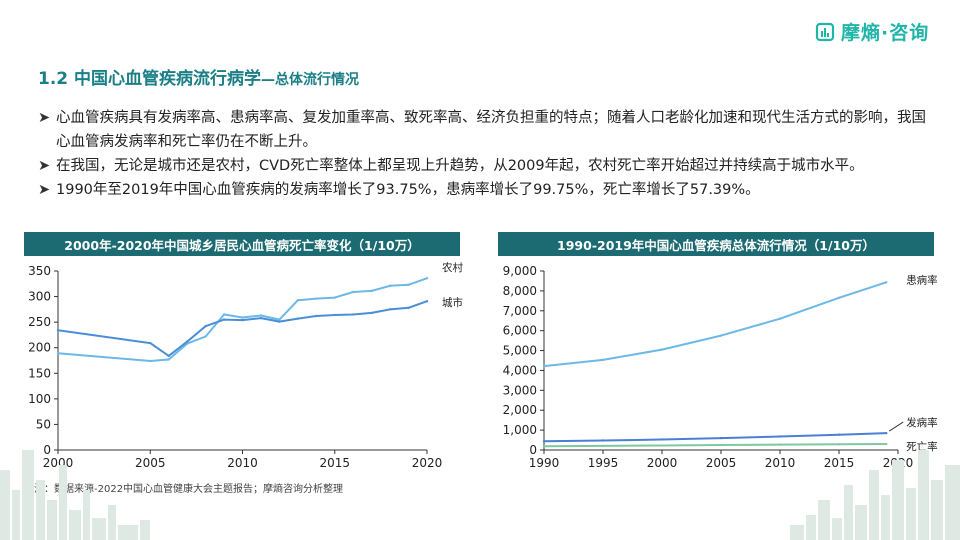 The height and width of the screenshot is (540, 960). What do you see at coordinates (885, 33) in the screenshot?
I see `brand-name: 摩熵·咨询` at bounding box center [885, 33].